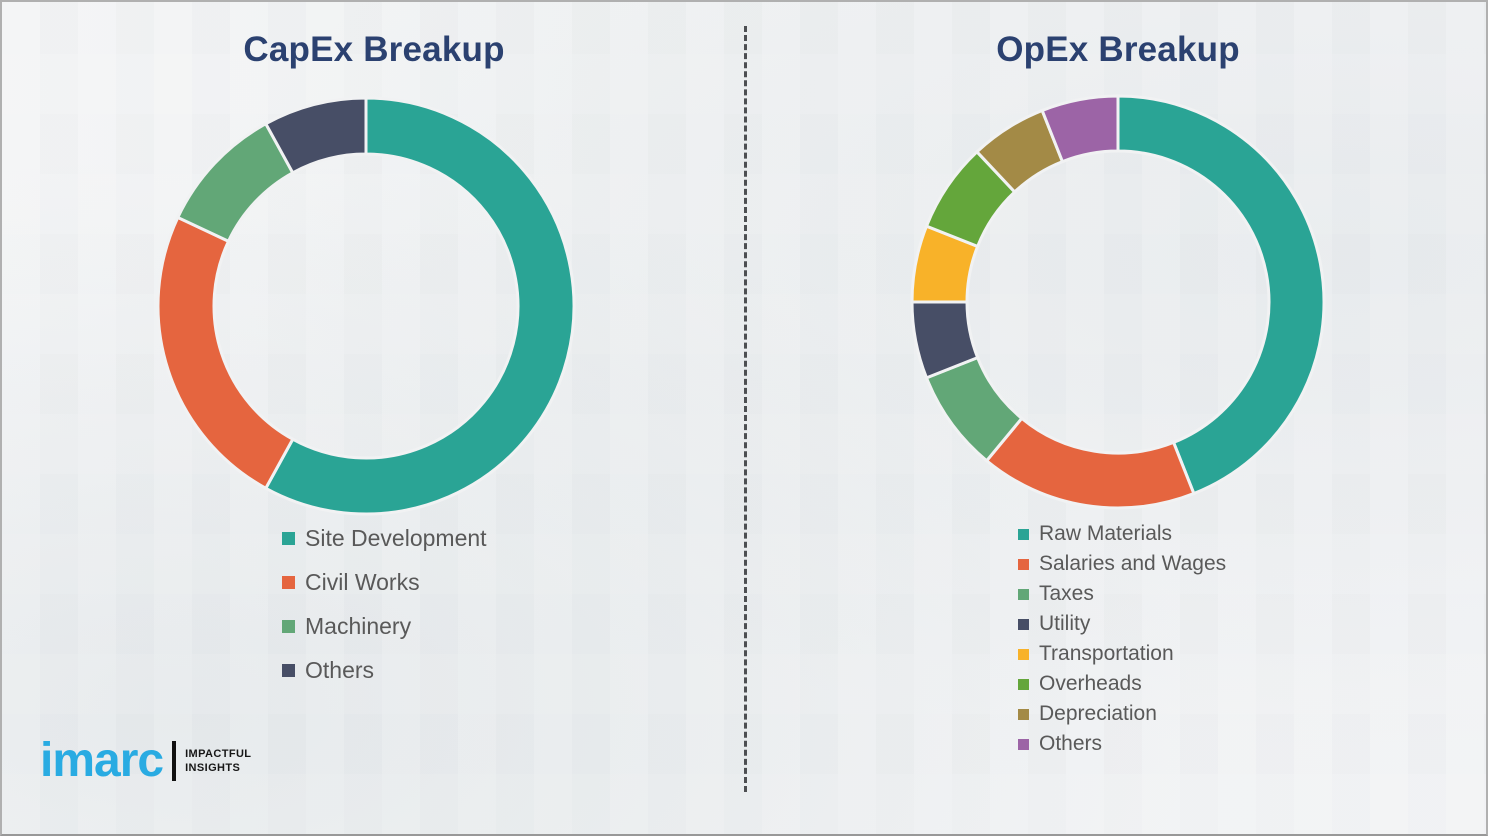 This screenshot has height=836, width=1488. Describe the element at coordinates (102, 760) in the screenshot. I see `imarc-logo-text: imarc` at that location.